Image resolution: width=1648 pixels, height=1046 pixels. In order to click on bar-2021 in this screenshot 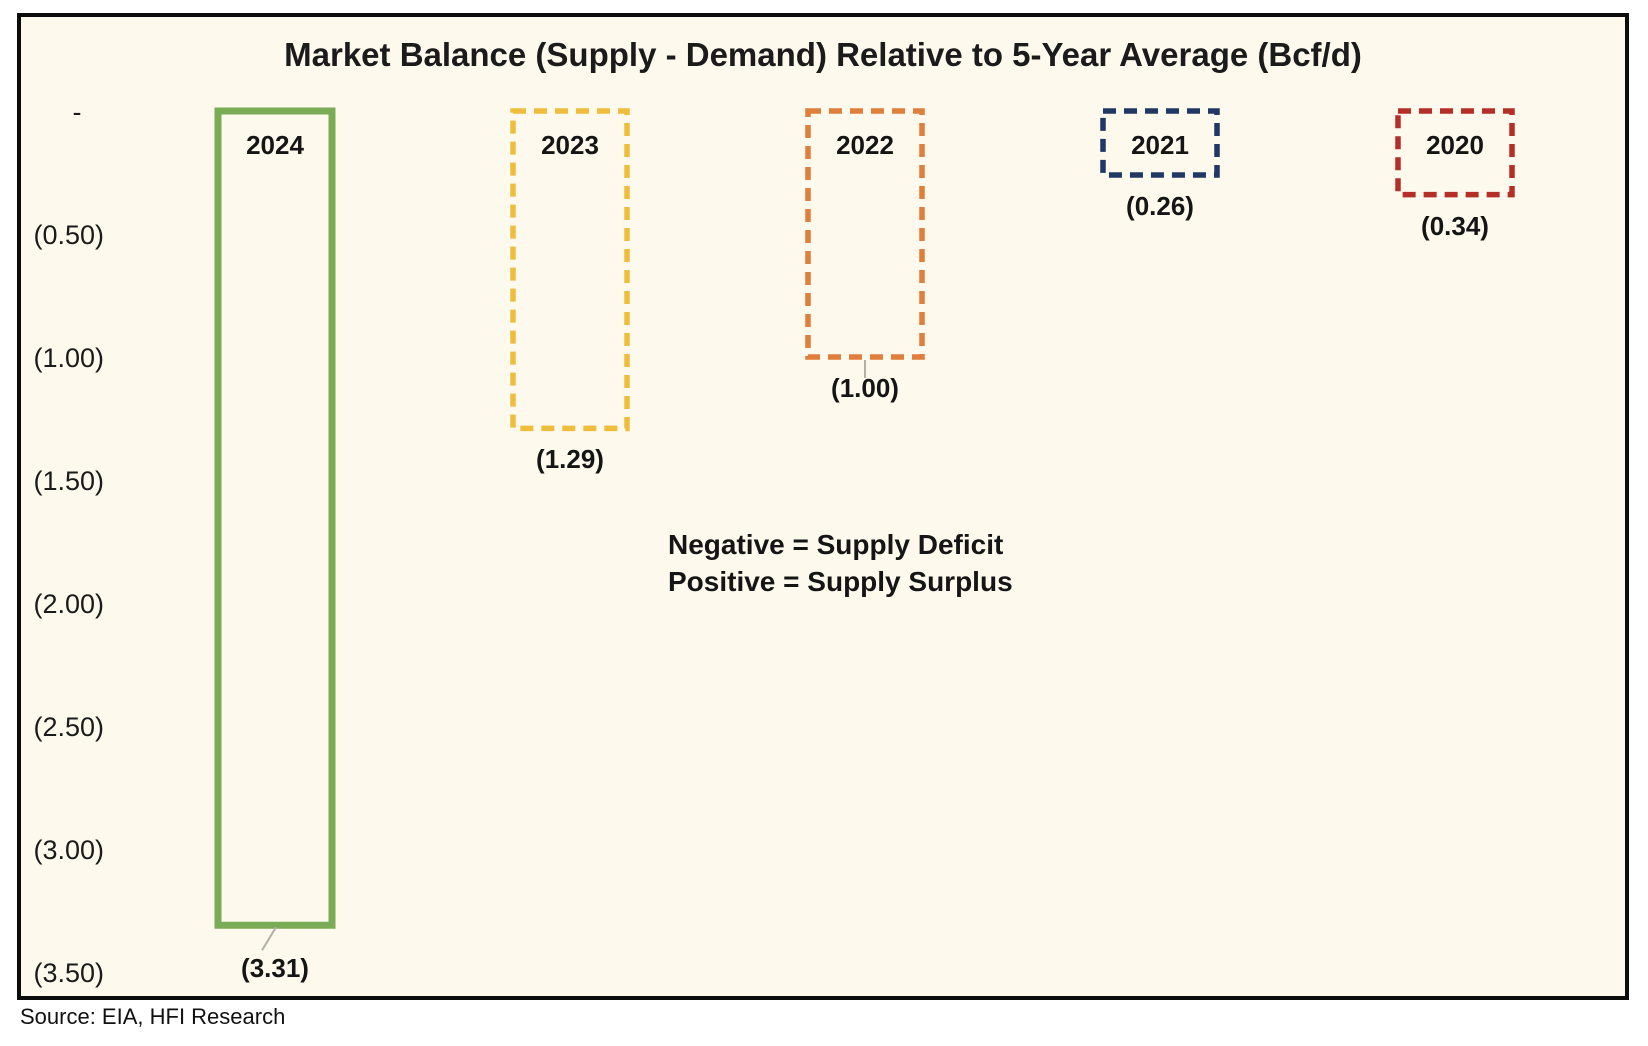, I will do `click(1160, 143)`.